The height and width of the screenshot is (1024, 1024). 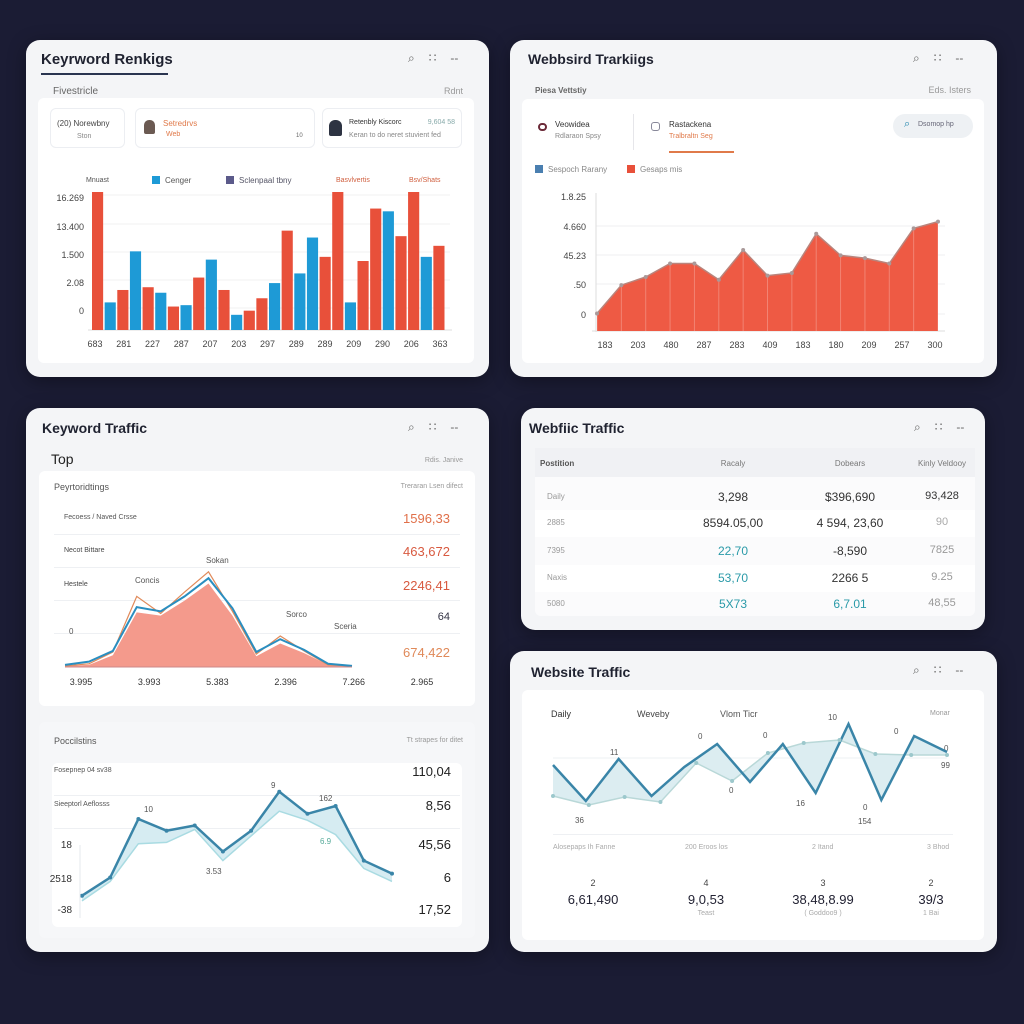 I want to click on panel-title: Keyword Traffic, so click(x=95, y=428).